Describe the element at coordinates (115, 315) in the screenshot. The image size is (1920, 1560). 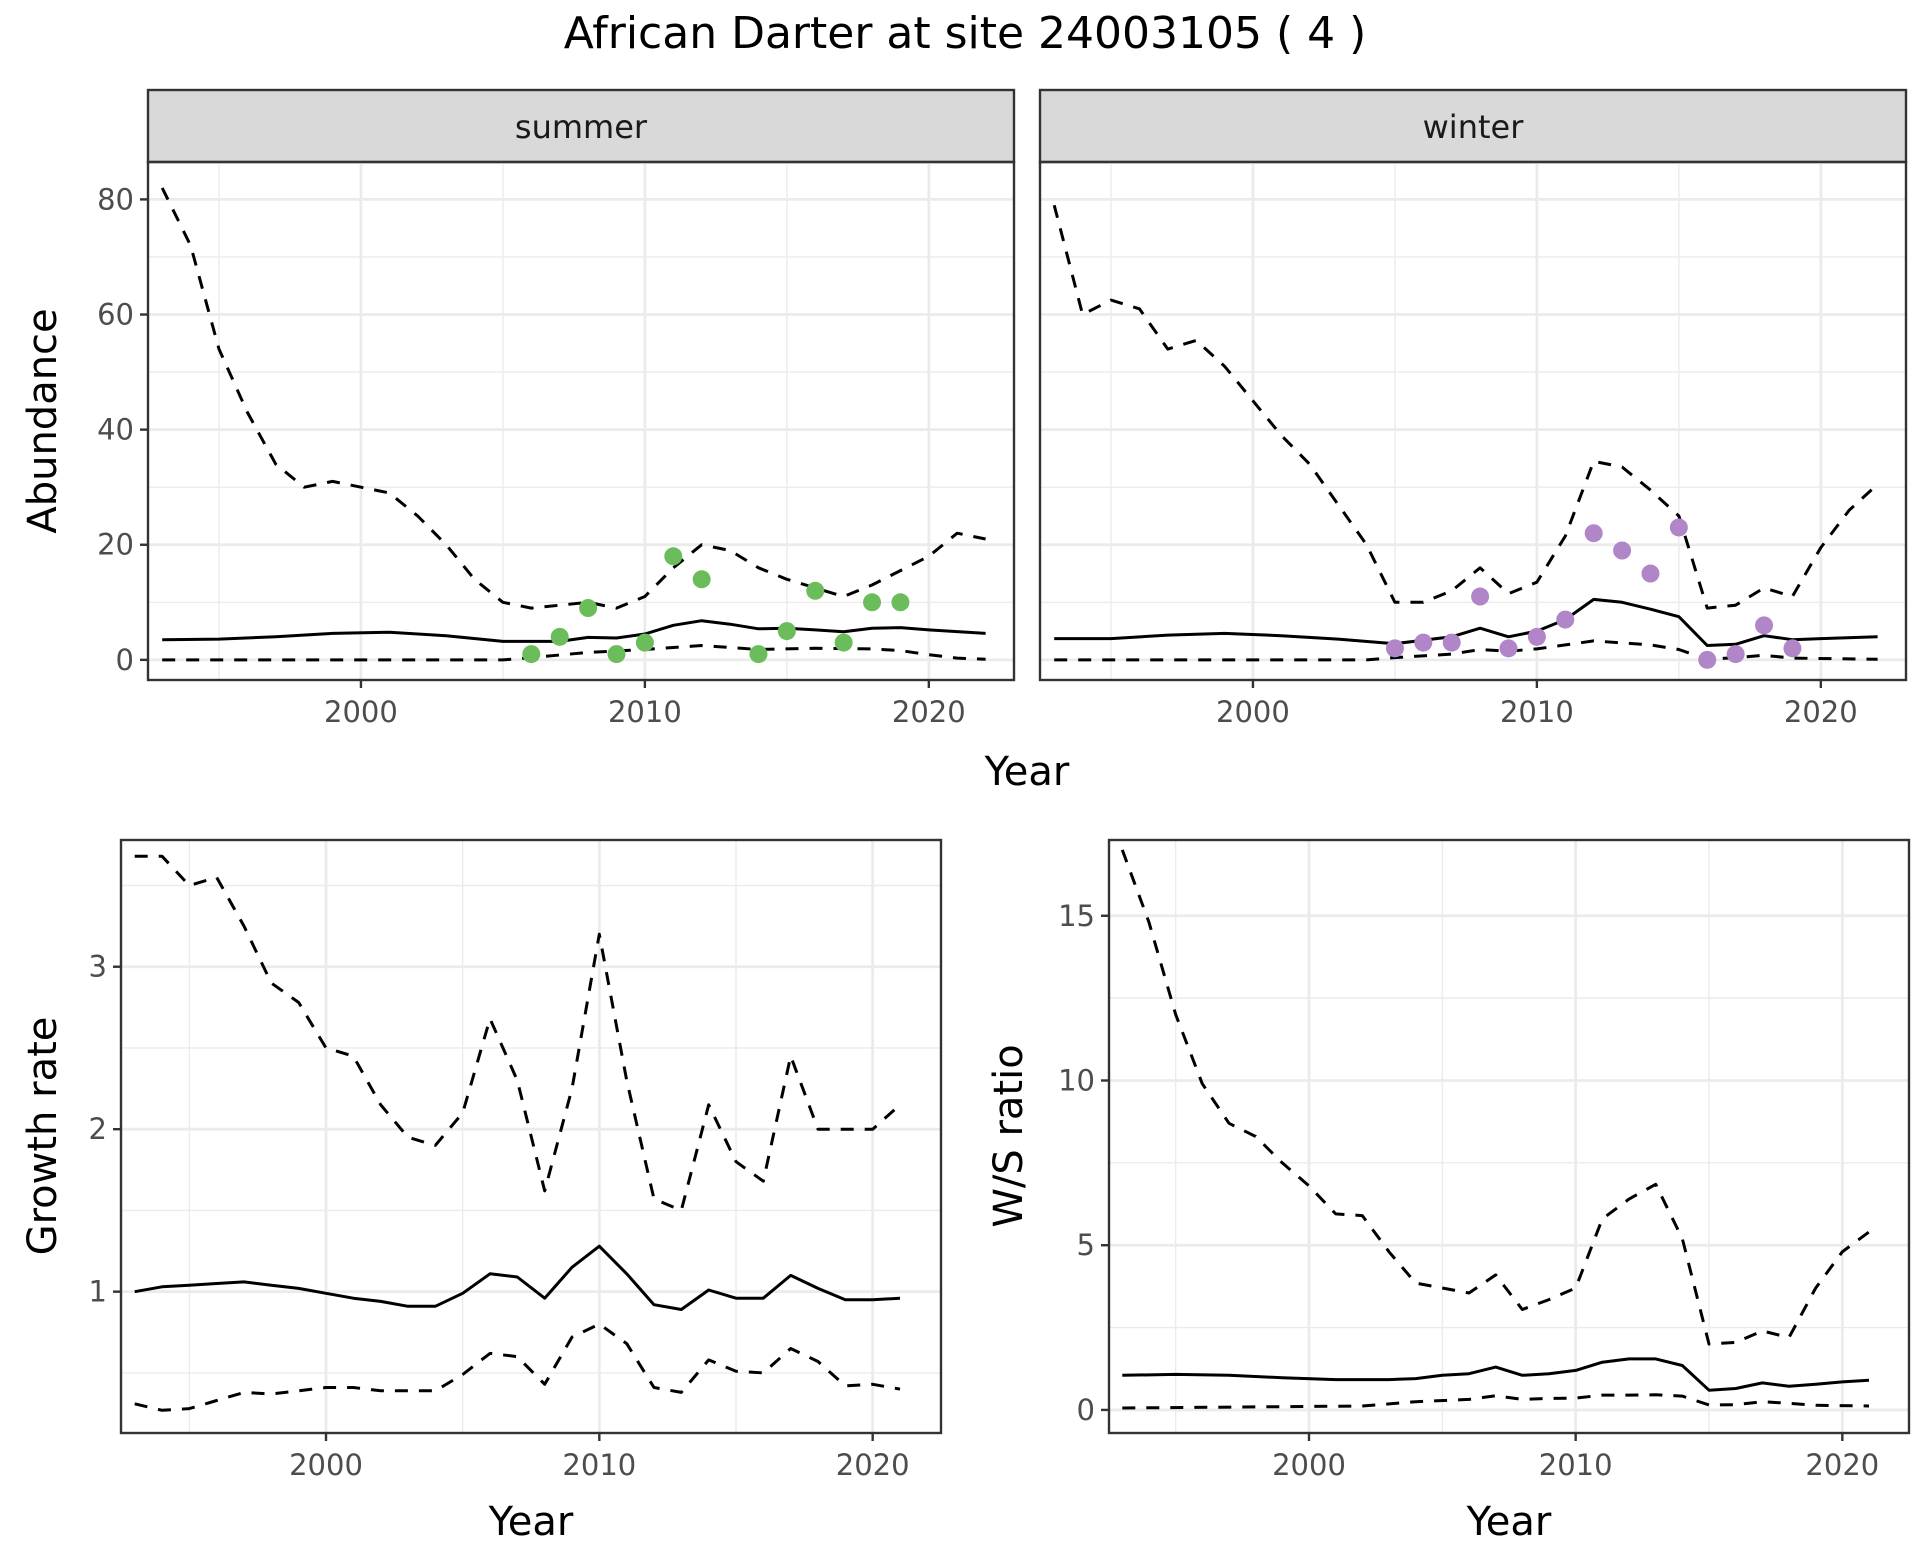
I see `y-tick-label: 60` at that location.